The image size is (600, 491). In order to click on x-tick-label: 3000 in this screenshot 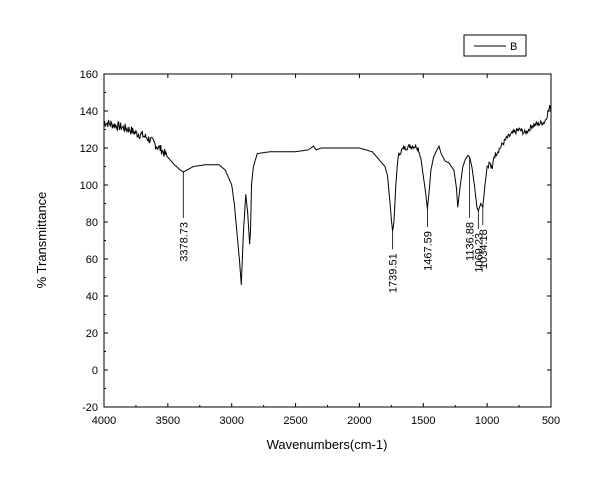, I will do `click(231, 421)`.